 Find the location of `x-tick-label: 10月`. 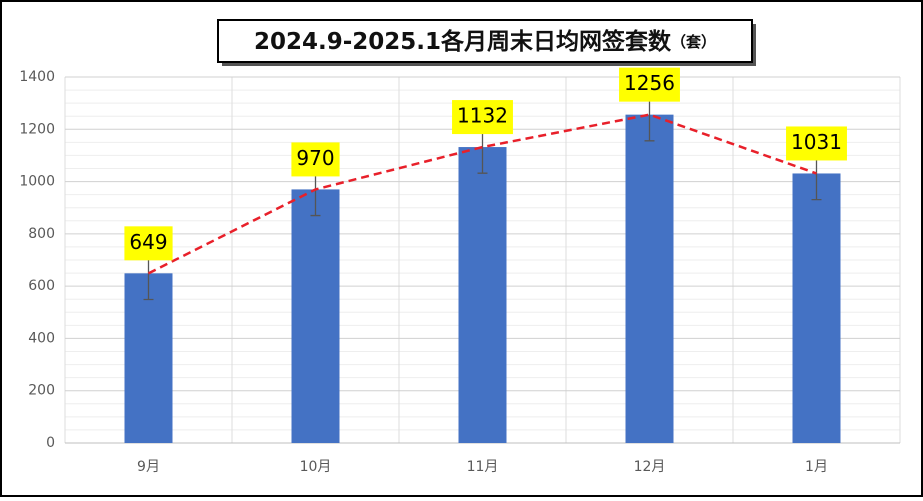

x-tick-label: 10月 is located at coordinates (316, 467).